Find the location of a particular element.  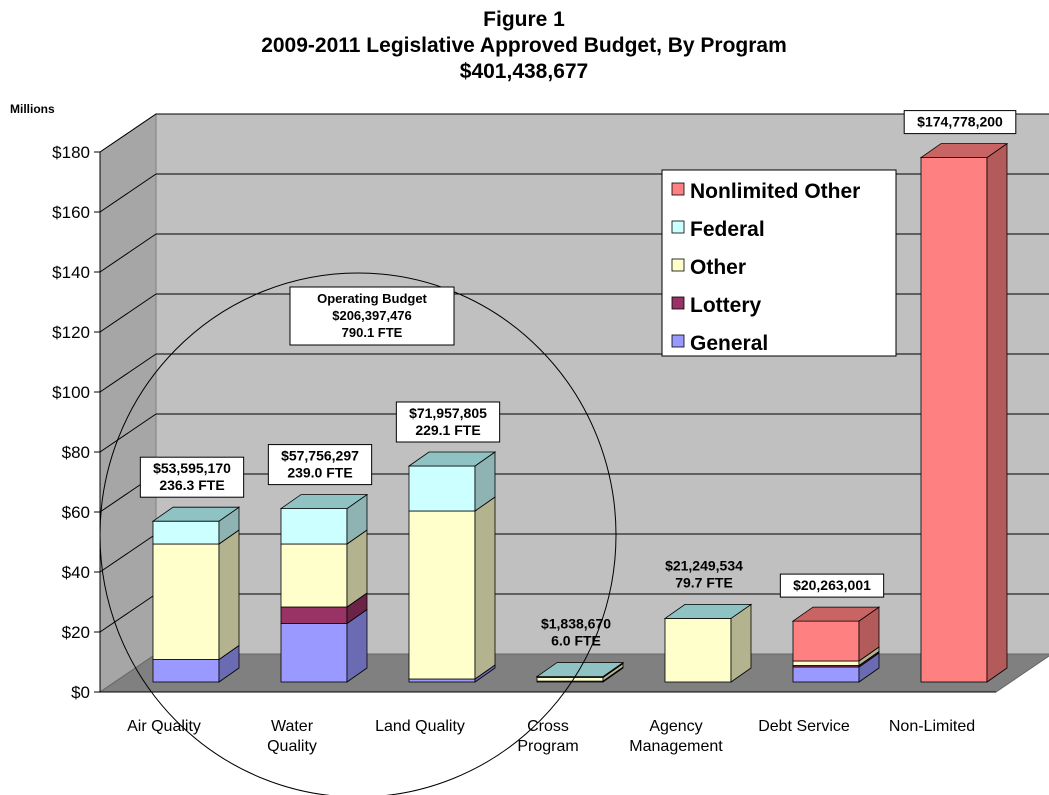

legend-box is located at coordinates (779, 263).